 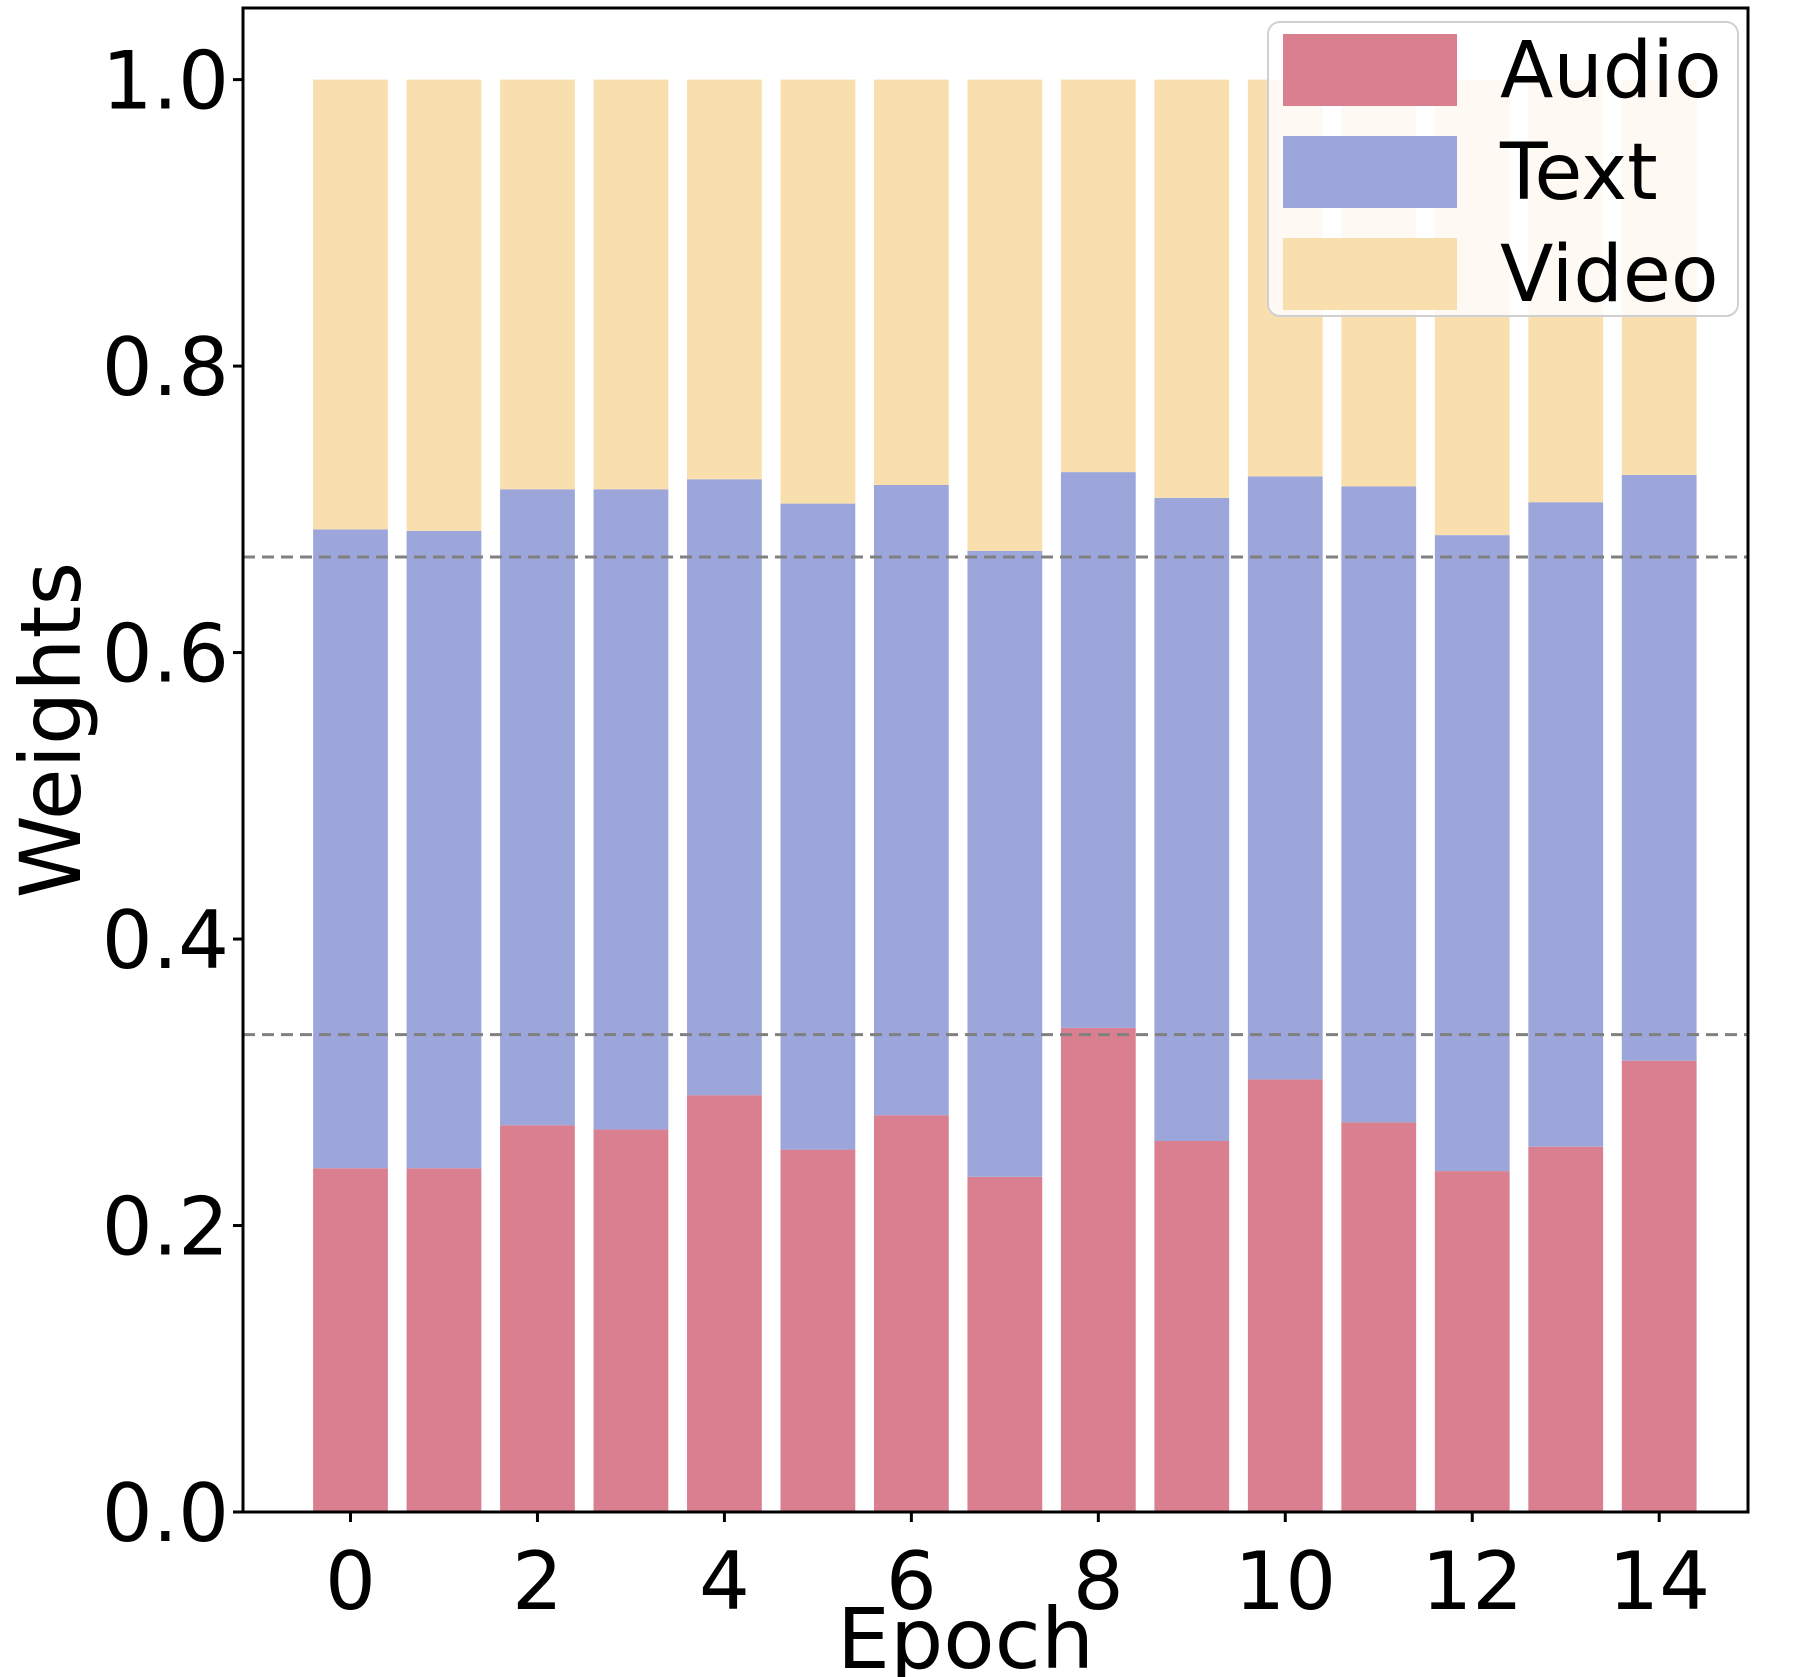 What do you see at coordinates (1578, 173) in the screenshot?
I see `legend-label-text: Text` at bounding box center [1578, 173].